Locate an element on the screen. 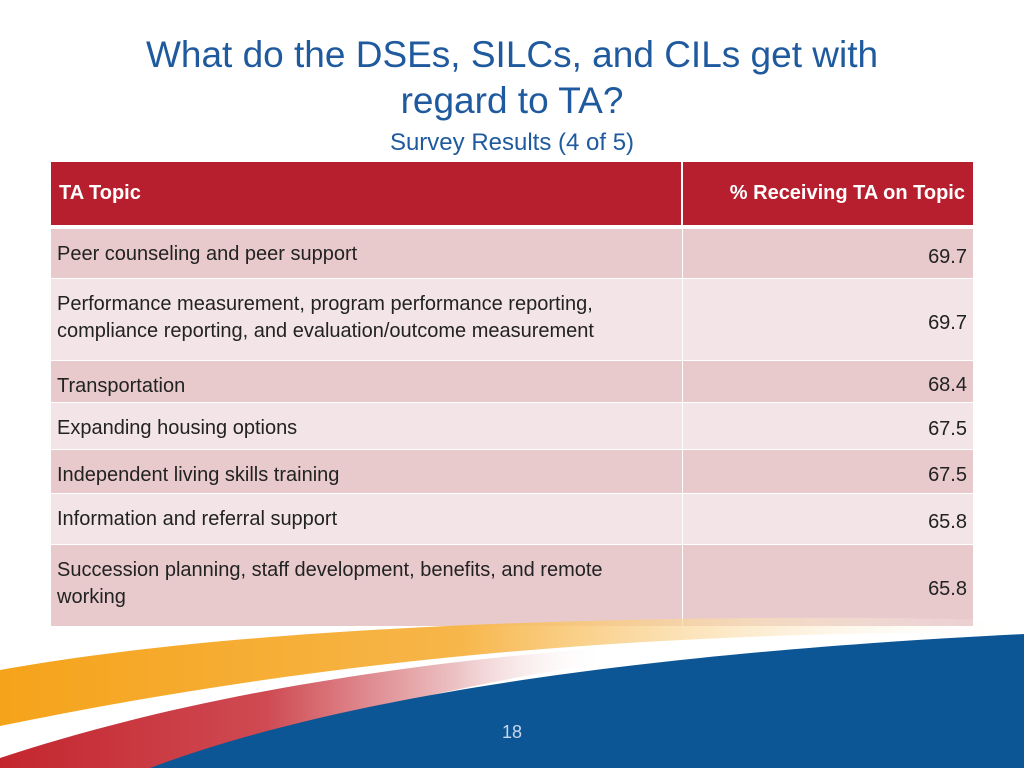 This screenshot has height=768, width=1024. table-row: Transportation 68.4 is located at coordinates (512, 381).